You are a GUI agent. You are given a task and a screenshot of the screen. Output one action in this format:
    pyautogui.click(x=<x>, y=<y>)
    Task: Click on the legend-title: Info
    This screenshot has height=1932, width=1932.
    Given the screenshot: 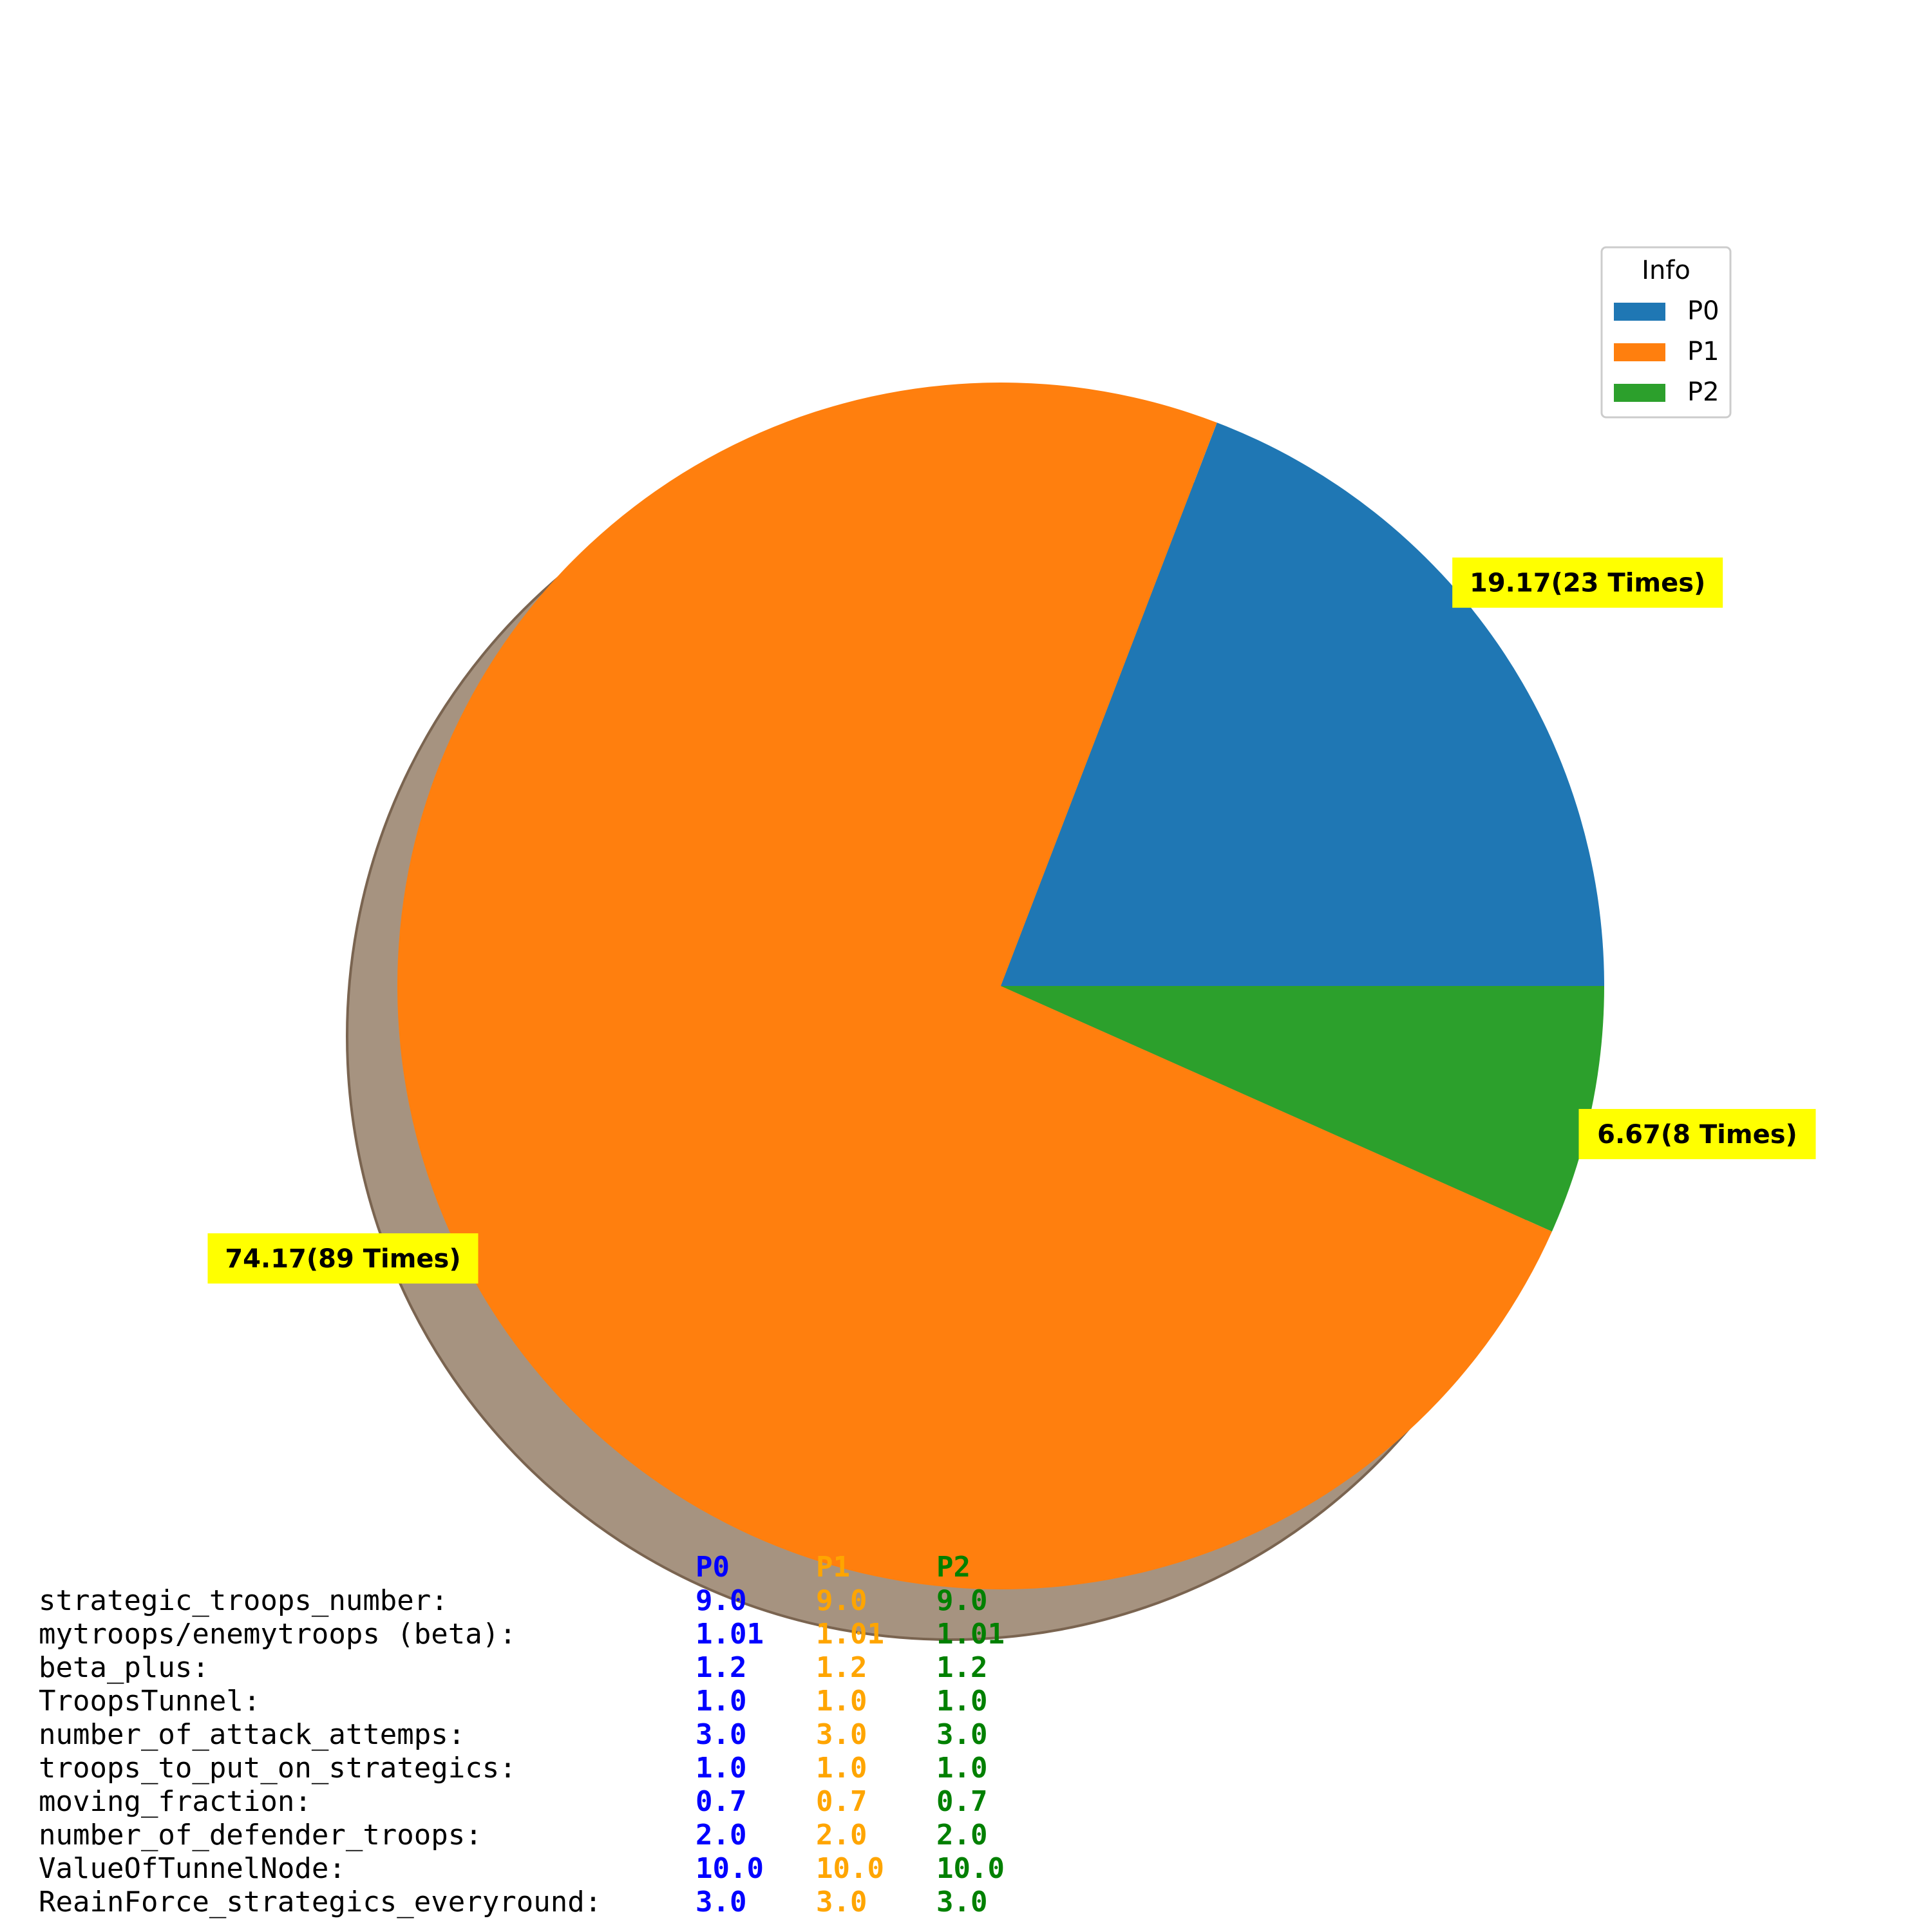 What is the action you would take?
    pyautogui.click(x=1666, y=270)
    